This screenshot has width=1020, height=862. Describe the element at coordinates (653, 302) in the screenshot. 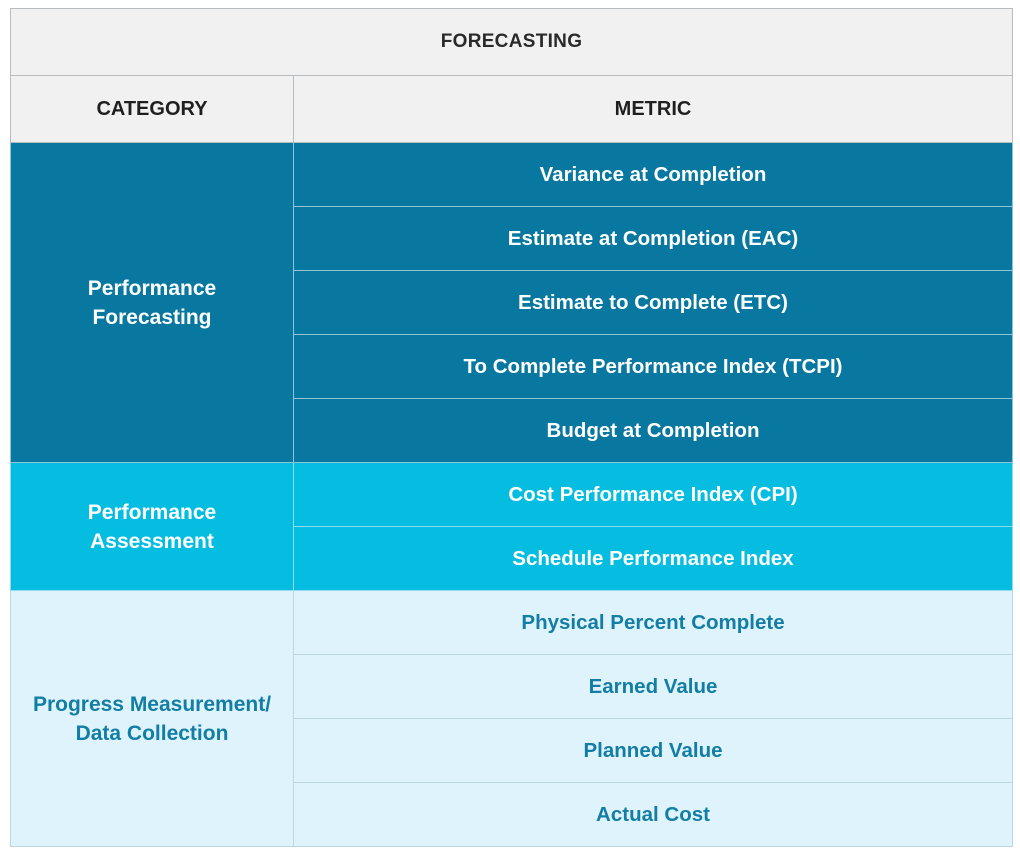

I see `metric-cell: Estimate to Complete (ETC)` at that location.